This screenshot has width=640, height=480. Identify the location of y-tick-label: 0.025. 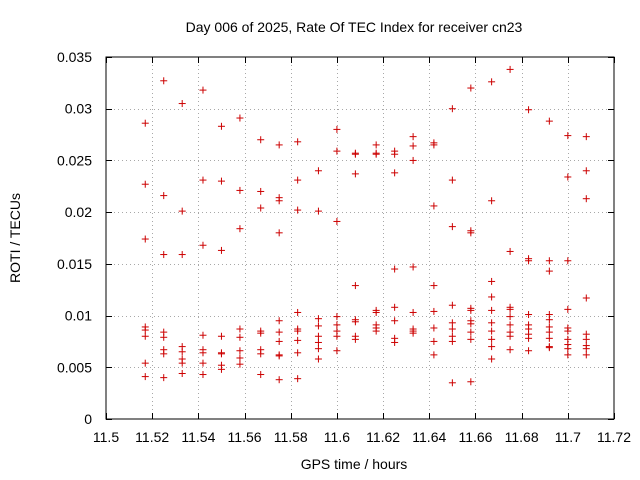
(74, 160).